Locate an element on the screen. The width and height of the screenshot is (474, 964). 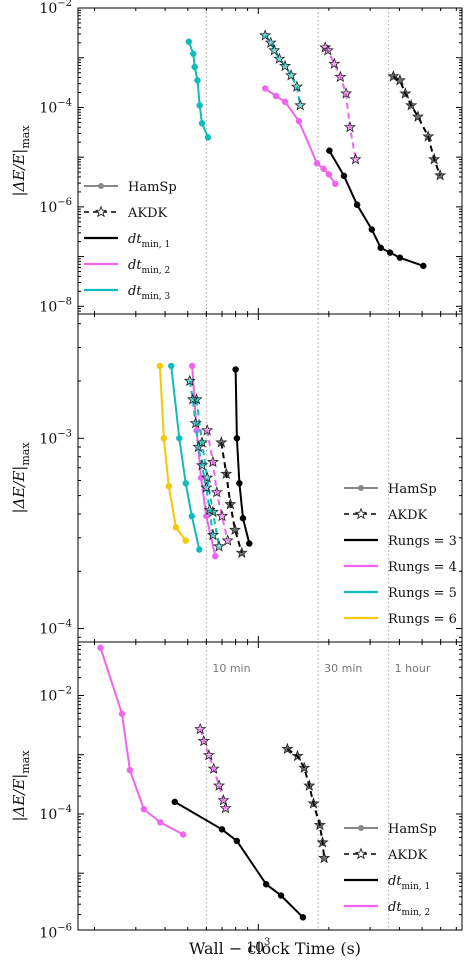
y-tick-label: 10⁻⁴ is located at coordinates (55, 813).